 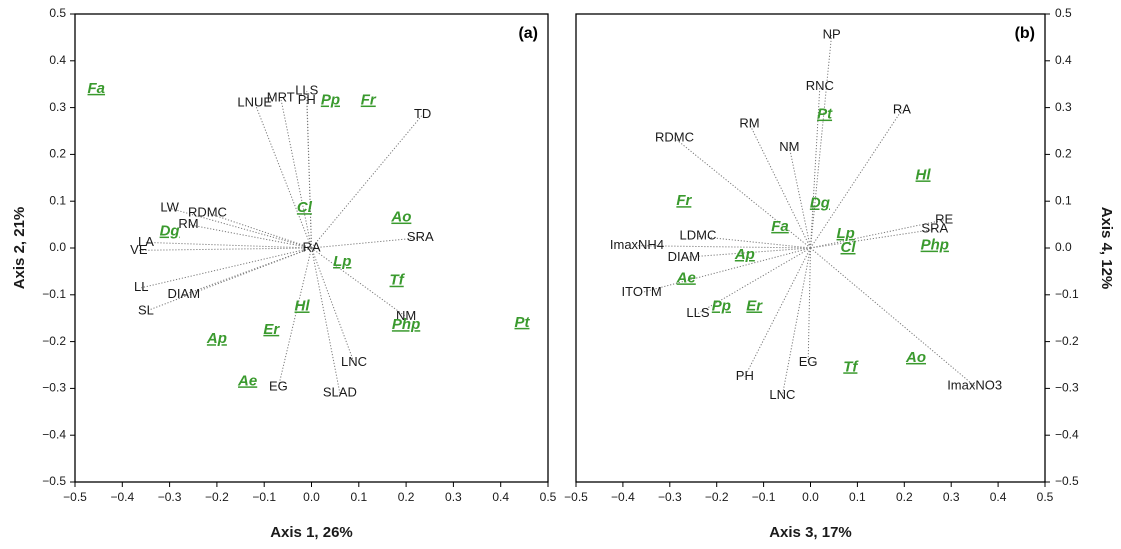 What do you see at coordinates (832, 33) in the screenshot?
I see `trait-label-np: NP` at bounding box center [832, 33].